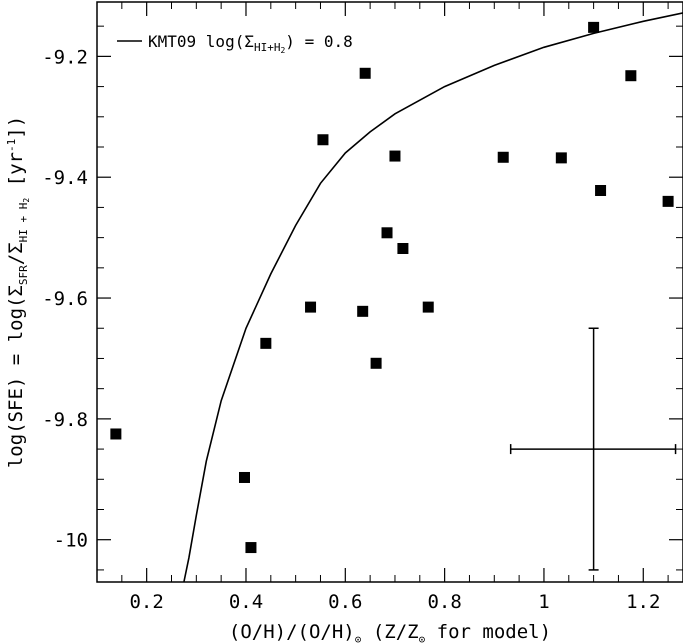 The height and width of the screenshot is (644, 683). I want to click on x-tick-label: 0.6, so click(345, 602).